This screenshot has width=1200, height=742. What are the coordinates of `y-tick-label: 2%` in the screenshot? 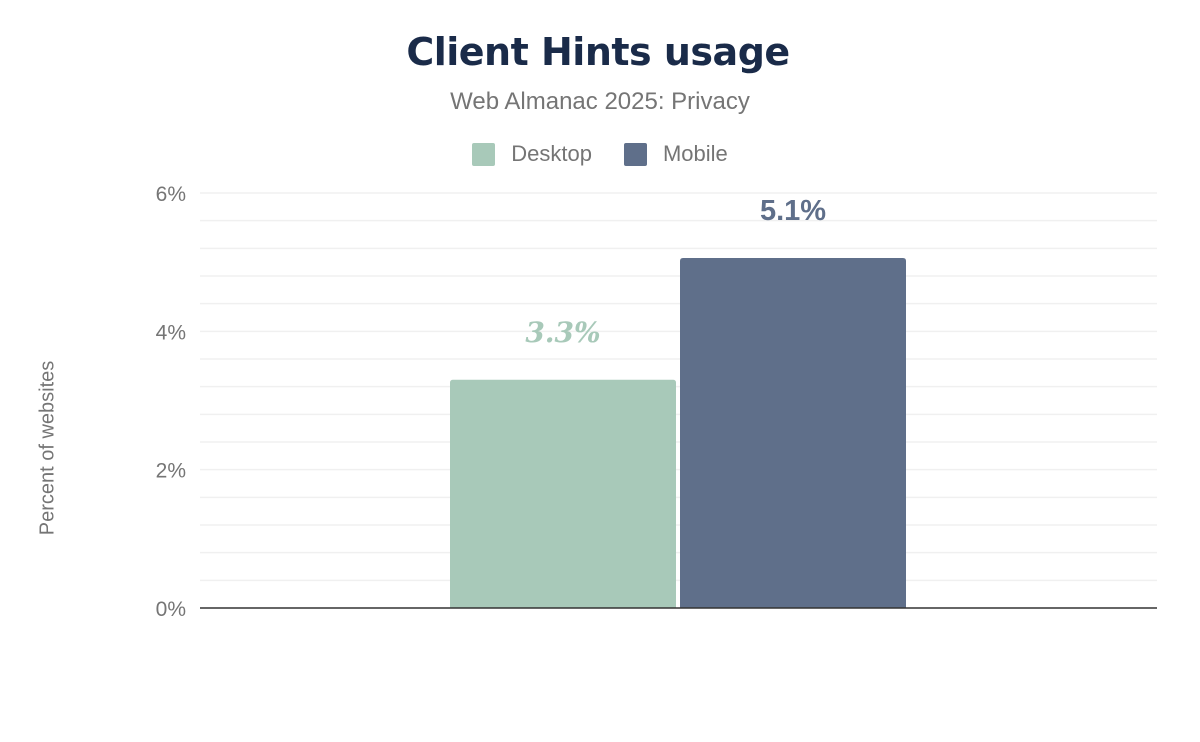 It's located at (171, 471).